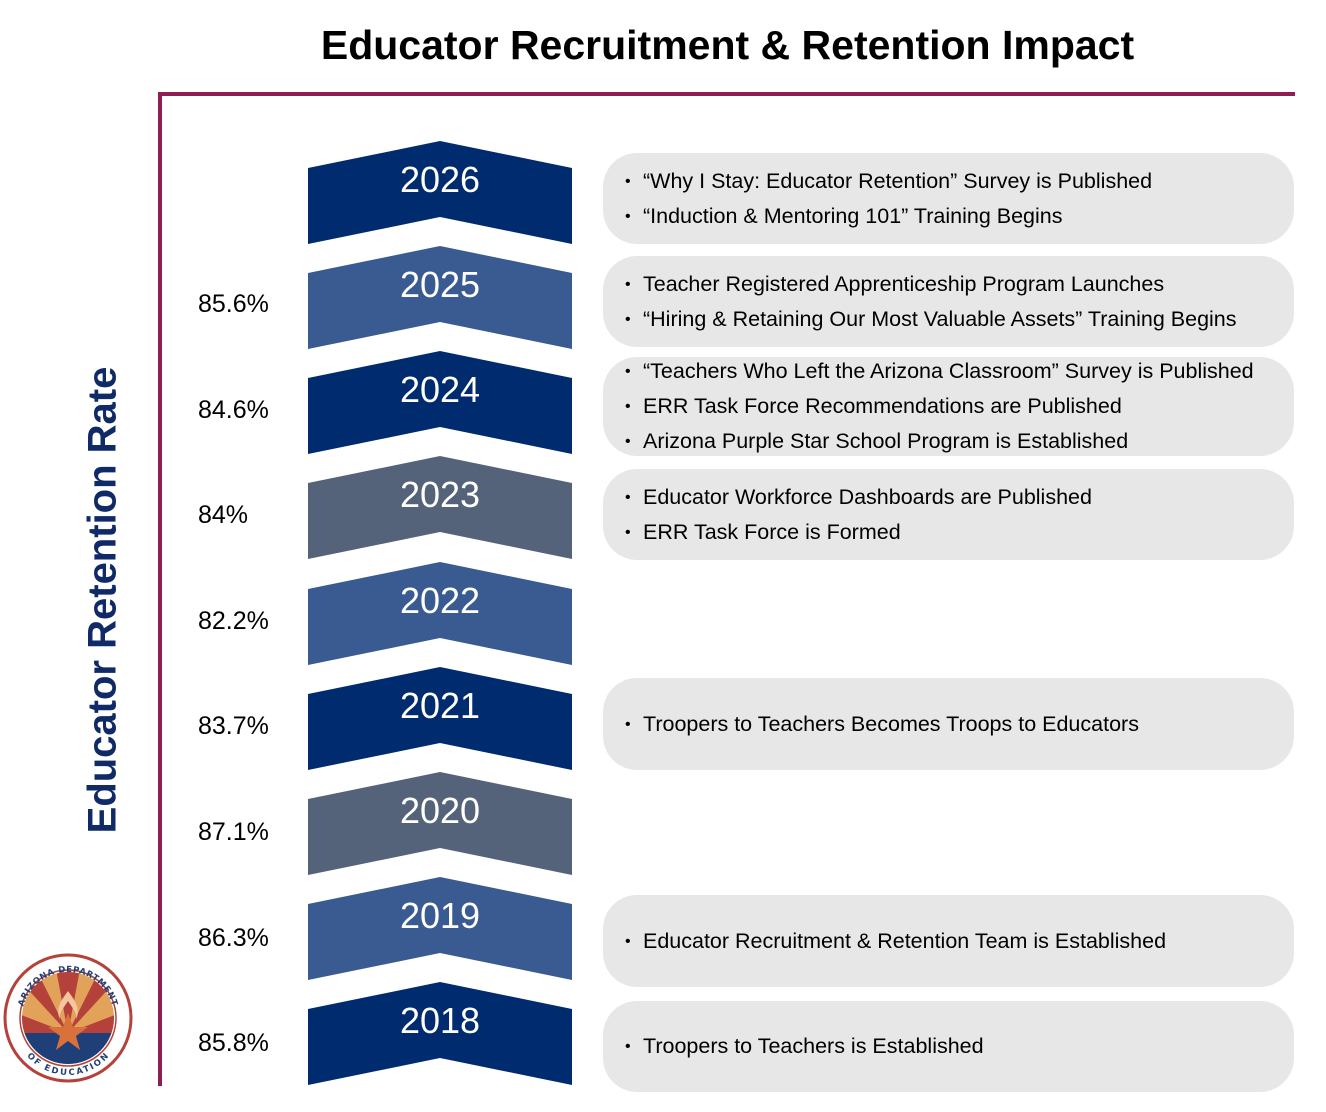 Image resolution: width=1326 pixels, height=1112 pixels. What do you see at coordinates (440, 600) in the screenshot?
I see `year-label: 2022` at bounding box center [440, 600].